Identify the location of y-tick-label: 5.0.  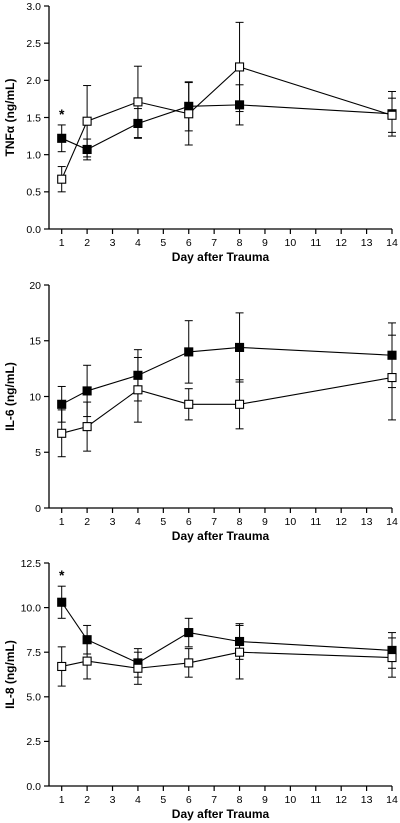
(33, 698).